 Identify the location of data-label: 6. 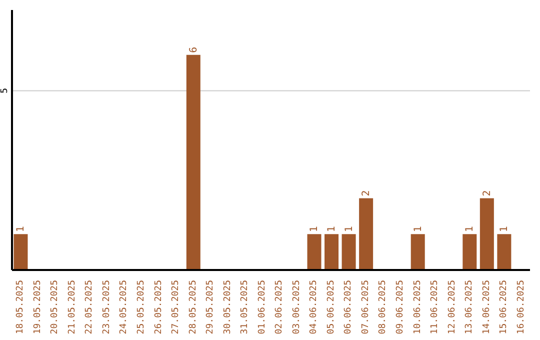
(194, 49).